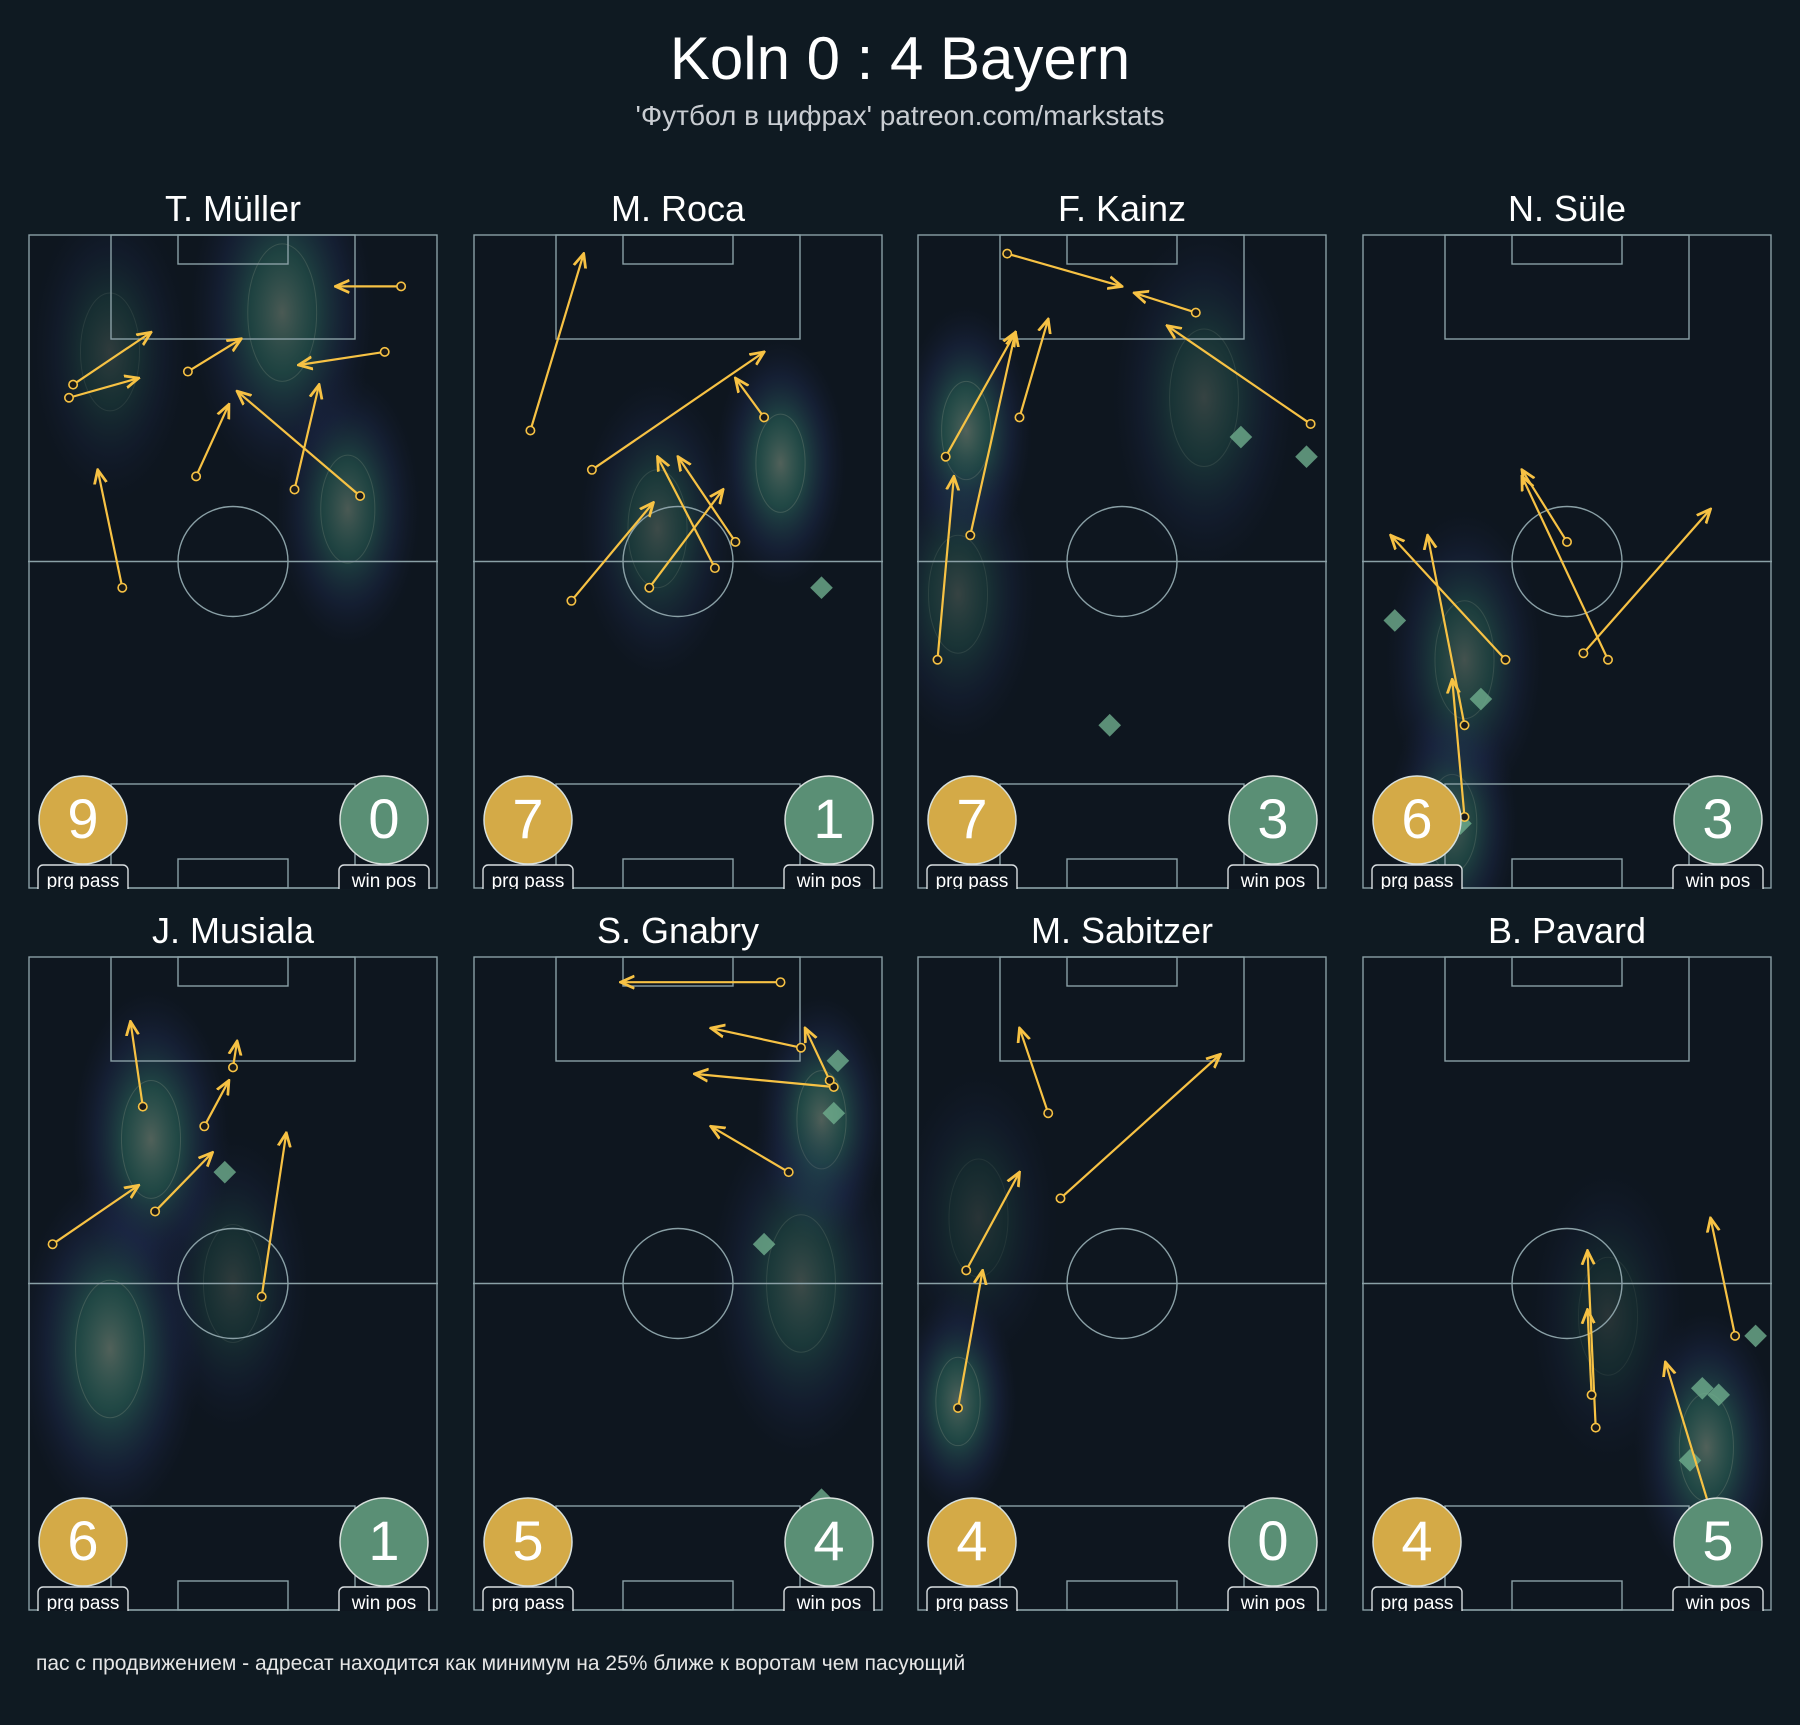  I want to click on win-pos-badge: 0 win pos, so click(384, 832).